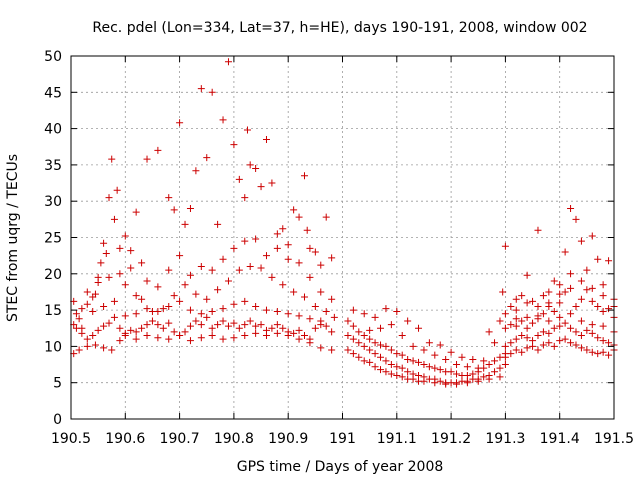 This screenshot has height=480, width=640. I want to click on x-tick-label: 191.1, so click(397, 439).